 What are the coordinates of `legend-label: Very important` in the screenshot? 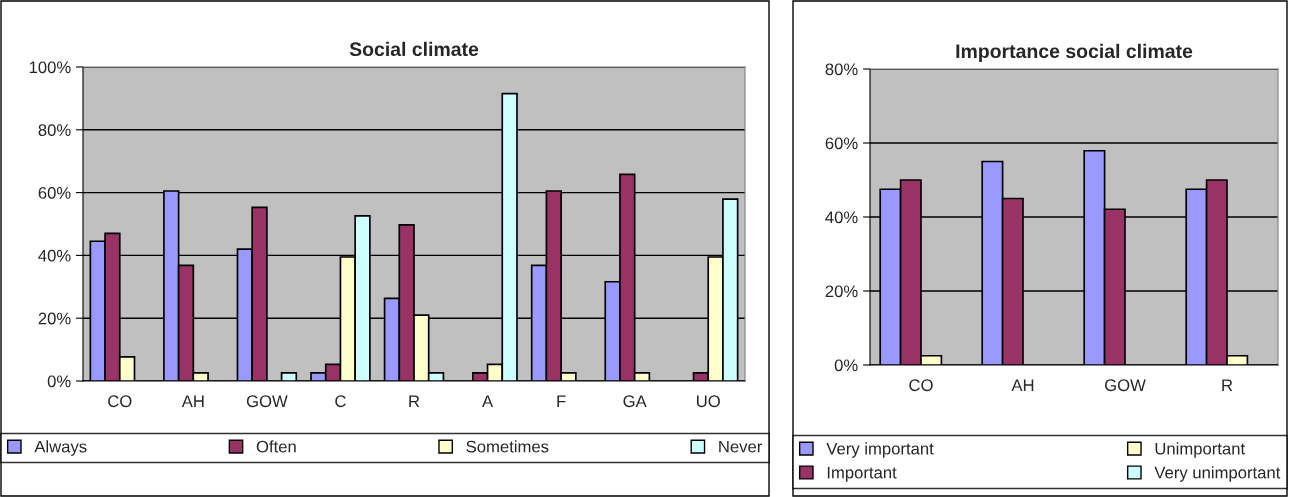 It's located at (880, 450).